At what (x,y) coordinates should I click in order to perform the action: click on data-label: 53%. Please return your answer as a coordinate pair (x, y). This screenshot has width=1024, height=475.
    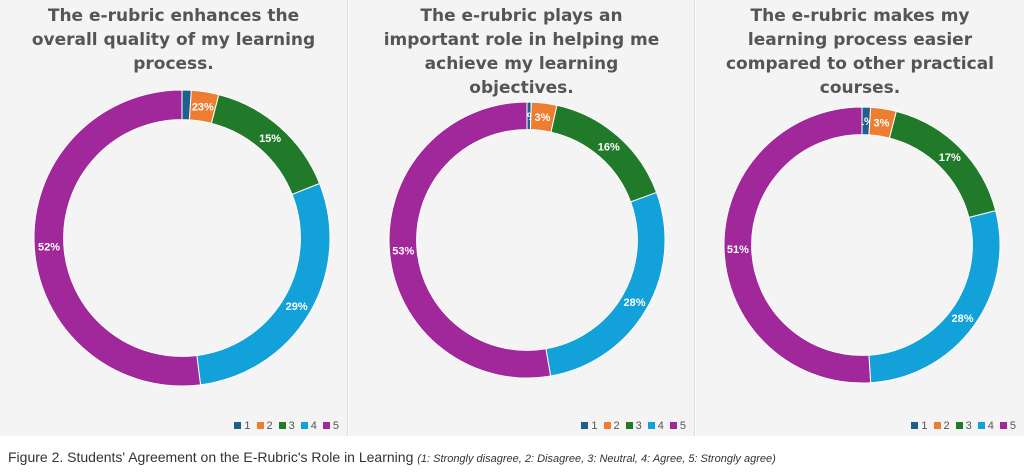
    Looking at the image, I should click on (403, 252).